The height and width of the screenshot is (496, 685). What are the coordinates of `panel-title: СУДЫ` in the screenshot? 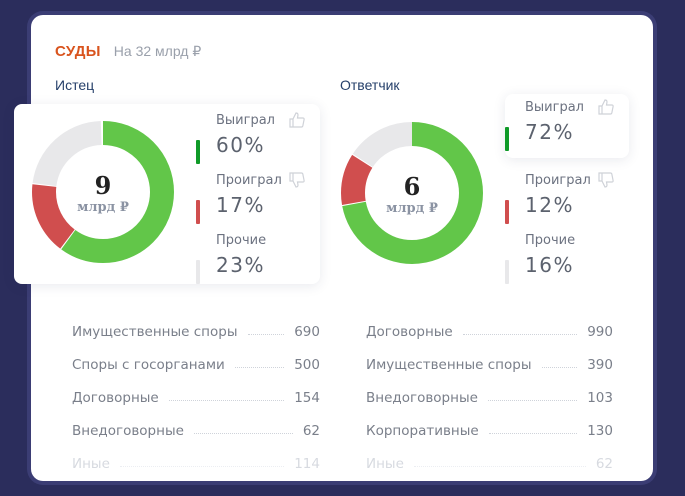 It's located at (78, 51).